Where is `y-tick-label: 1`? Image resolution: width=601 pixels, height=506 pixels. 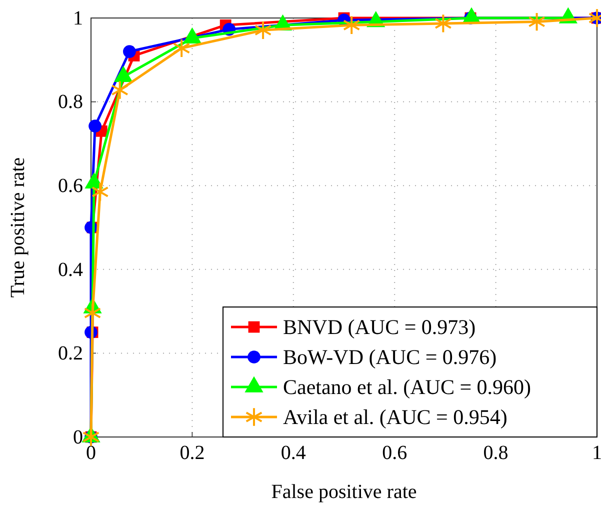
y-tick-label: 1 is located at coordinates (78, 18).